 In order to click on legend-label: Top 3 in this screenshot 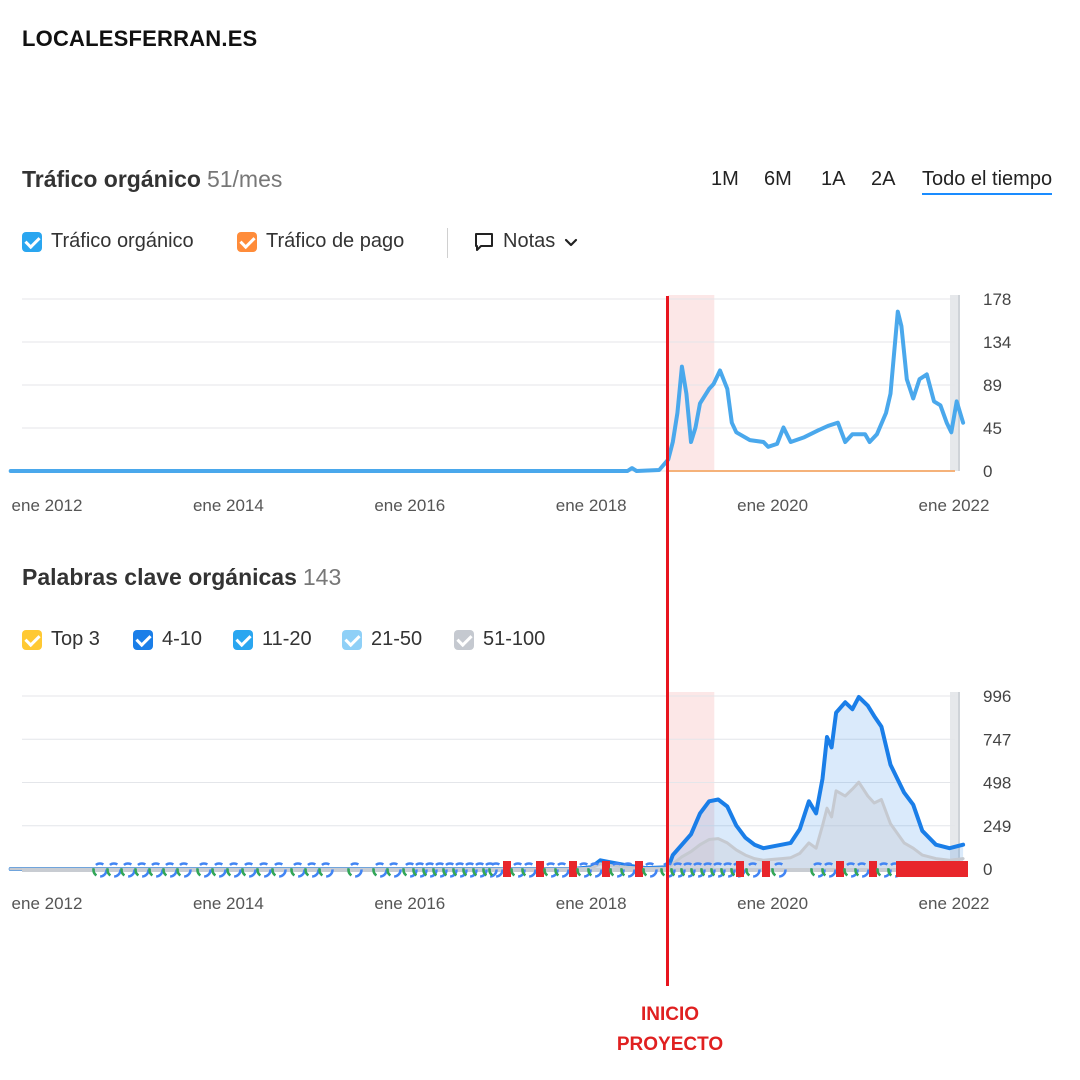, I will do `click(75, 639)`.